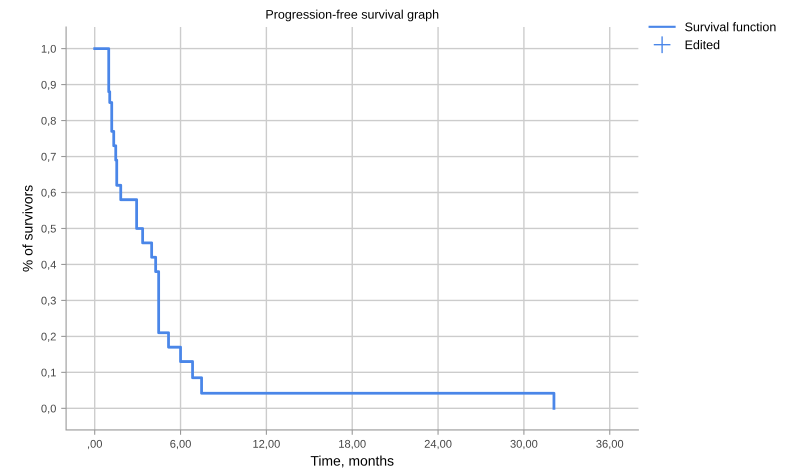  What do you see at coordinates (180, 445) in the screenshot?
I see `x-tick-label: 6,00` at bounding box center [180, 445].